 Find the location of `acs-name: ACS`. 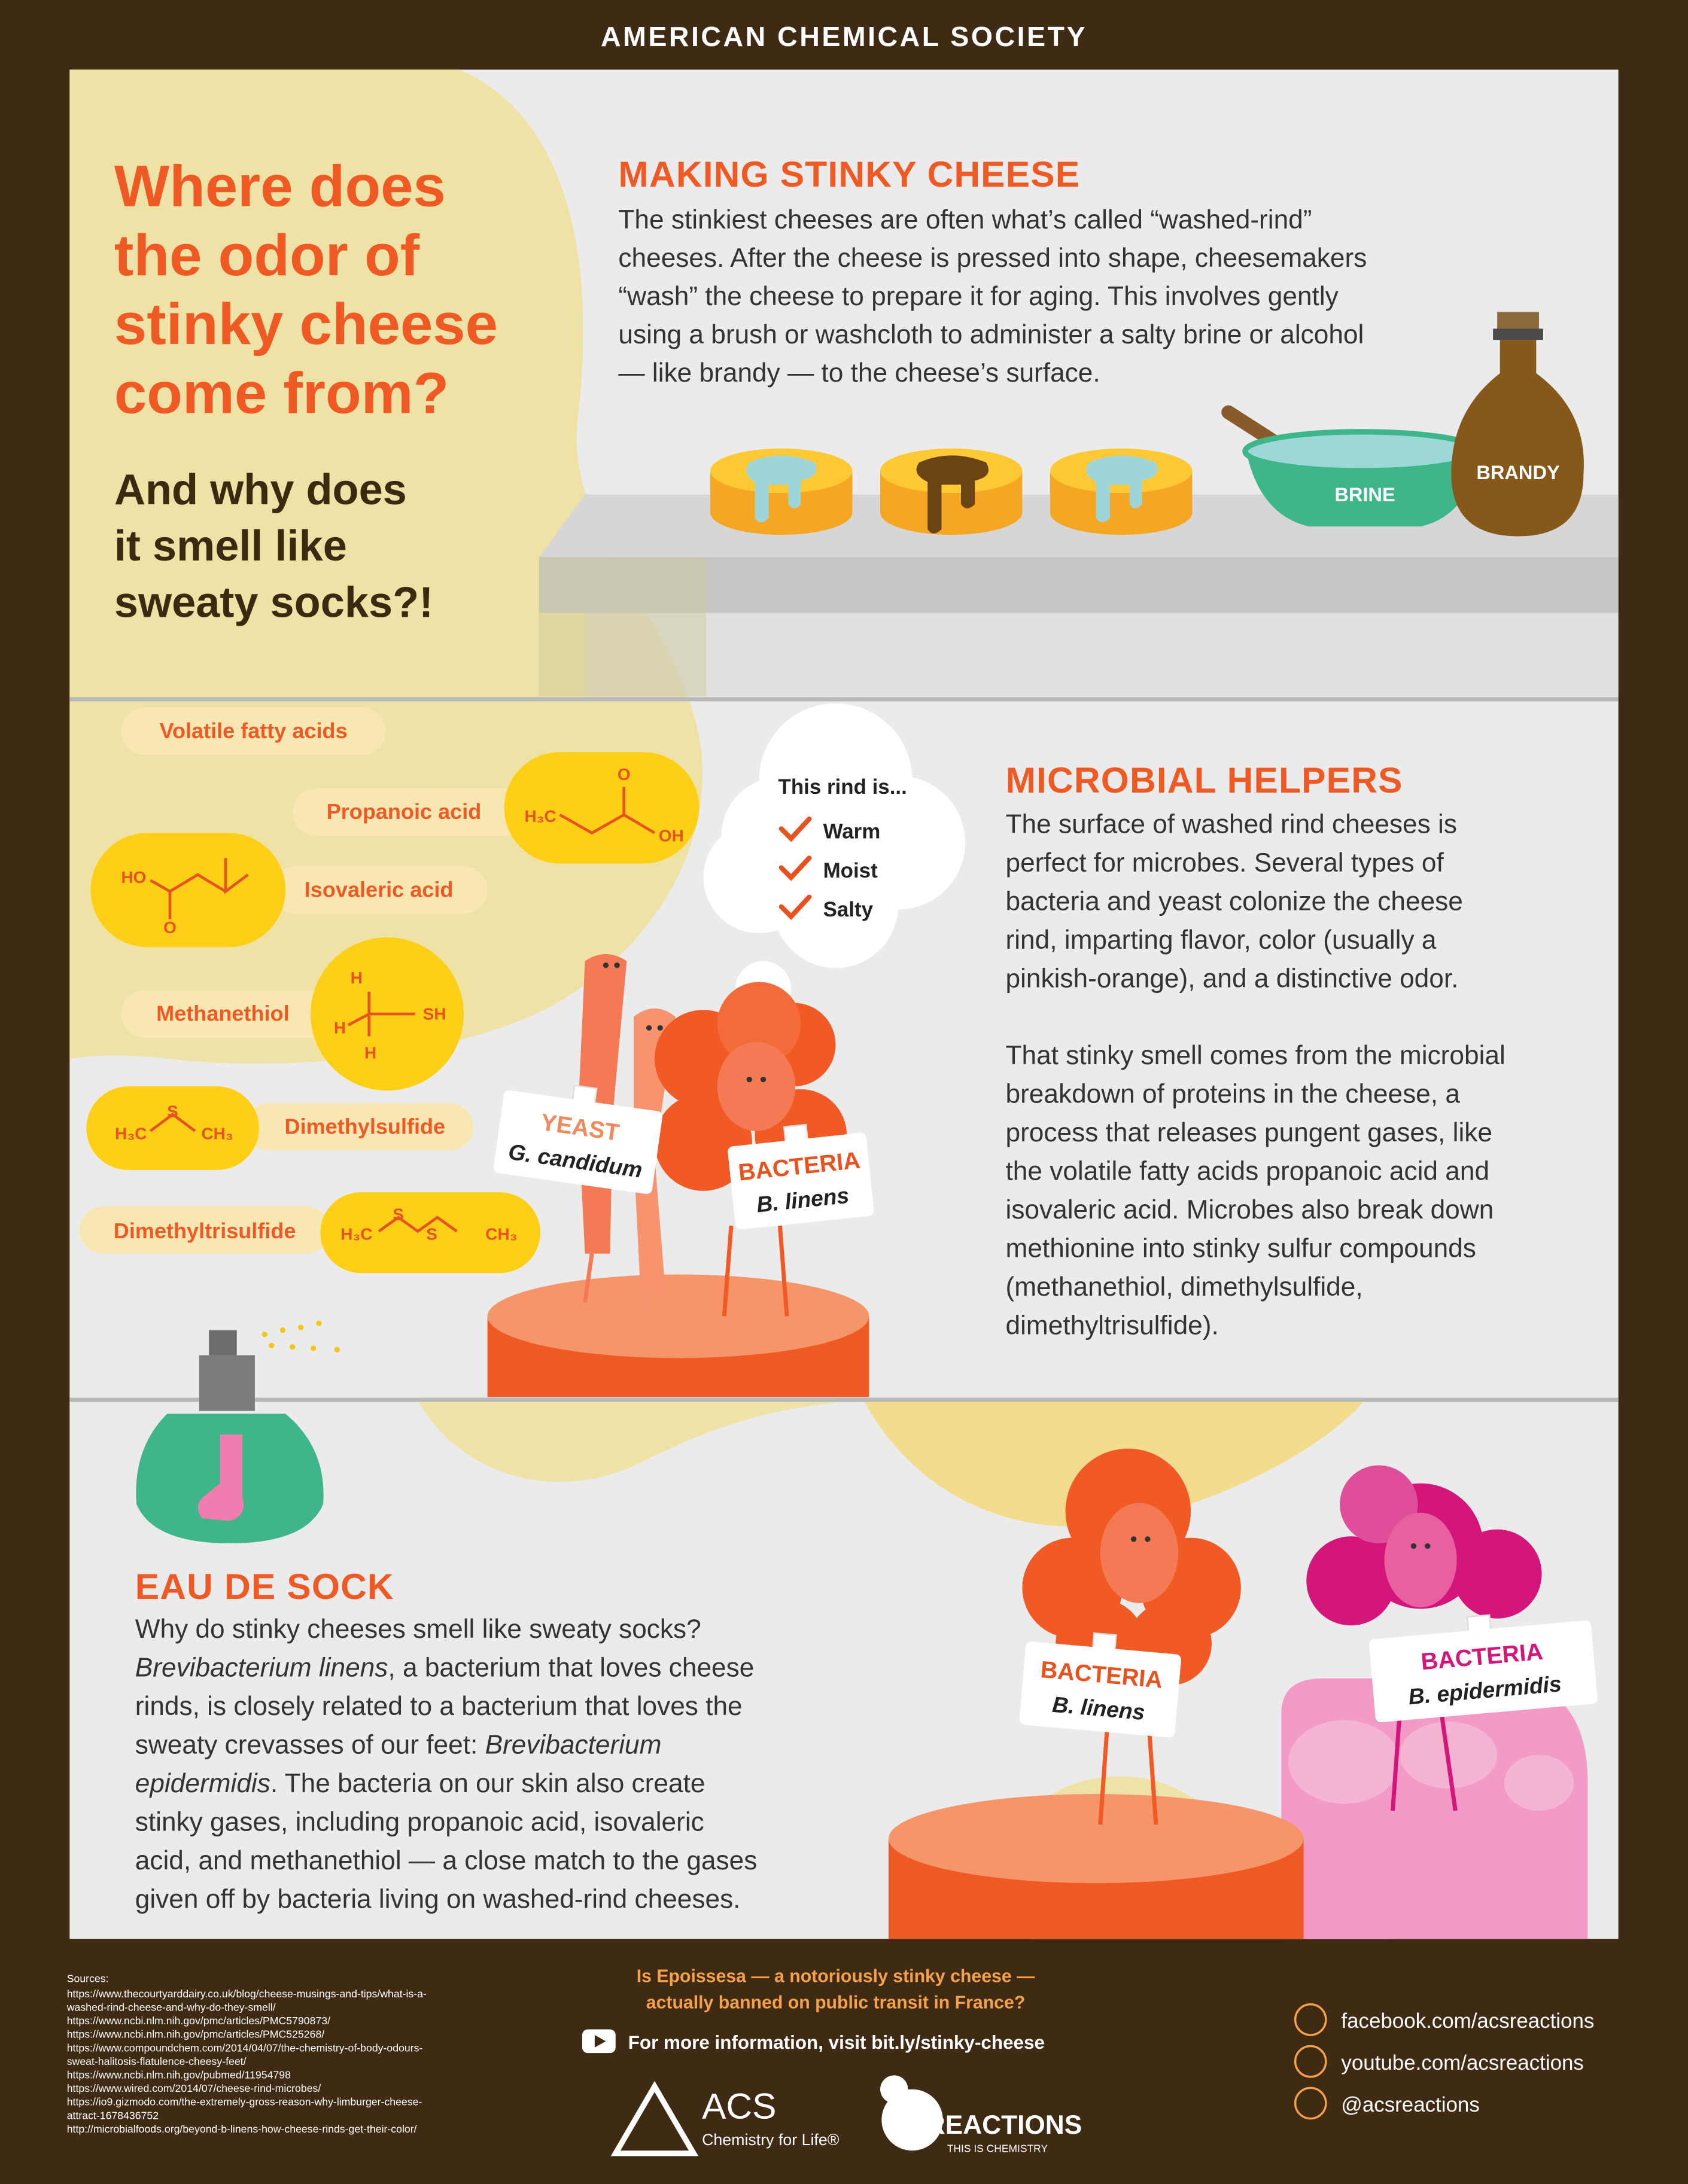

acs-name: ACS is located at coordinates (739, 2106).